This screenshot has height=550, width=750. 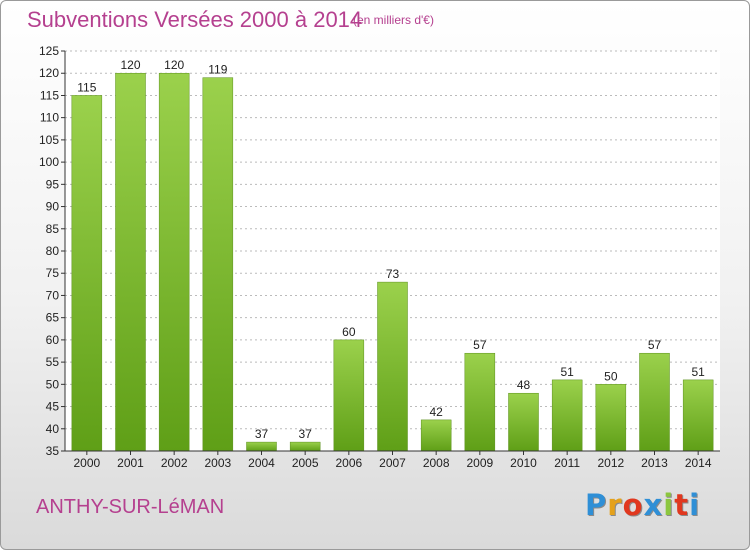 I want to click on x-tick-label: 2007, so click(x=392, y=463).